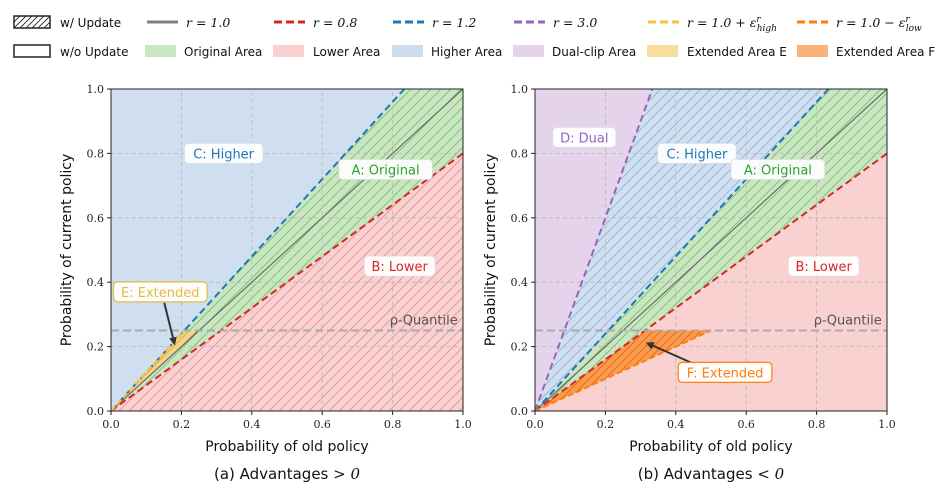 Image resolution: width=942 pixels, height=490 pixels. I want to click on region-label-dual: D: Dual, so click(584, 138).